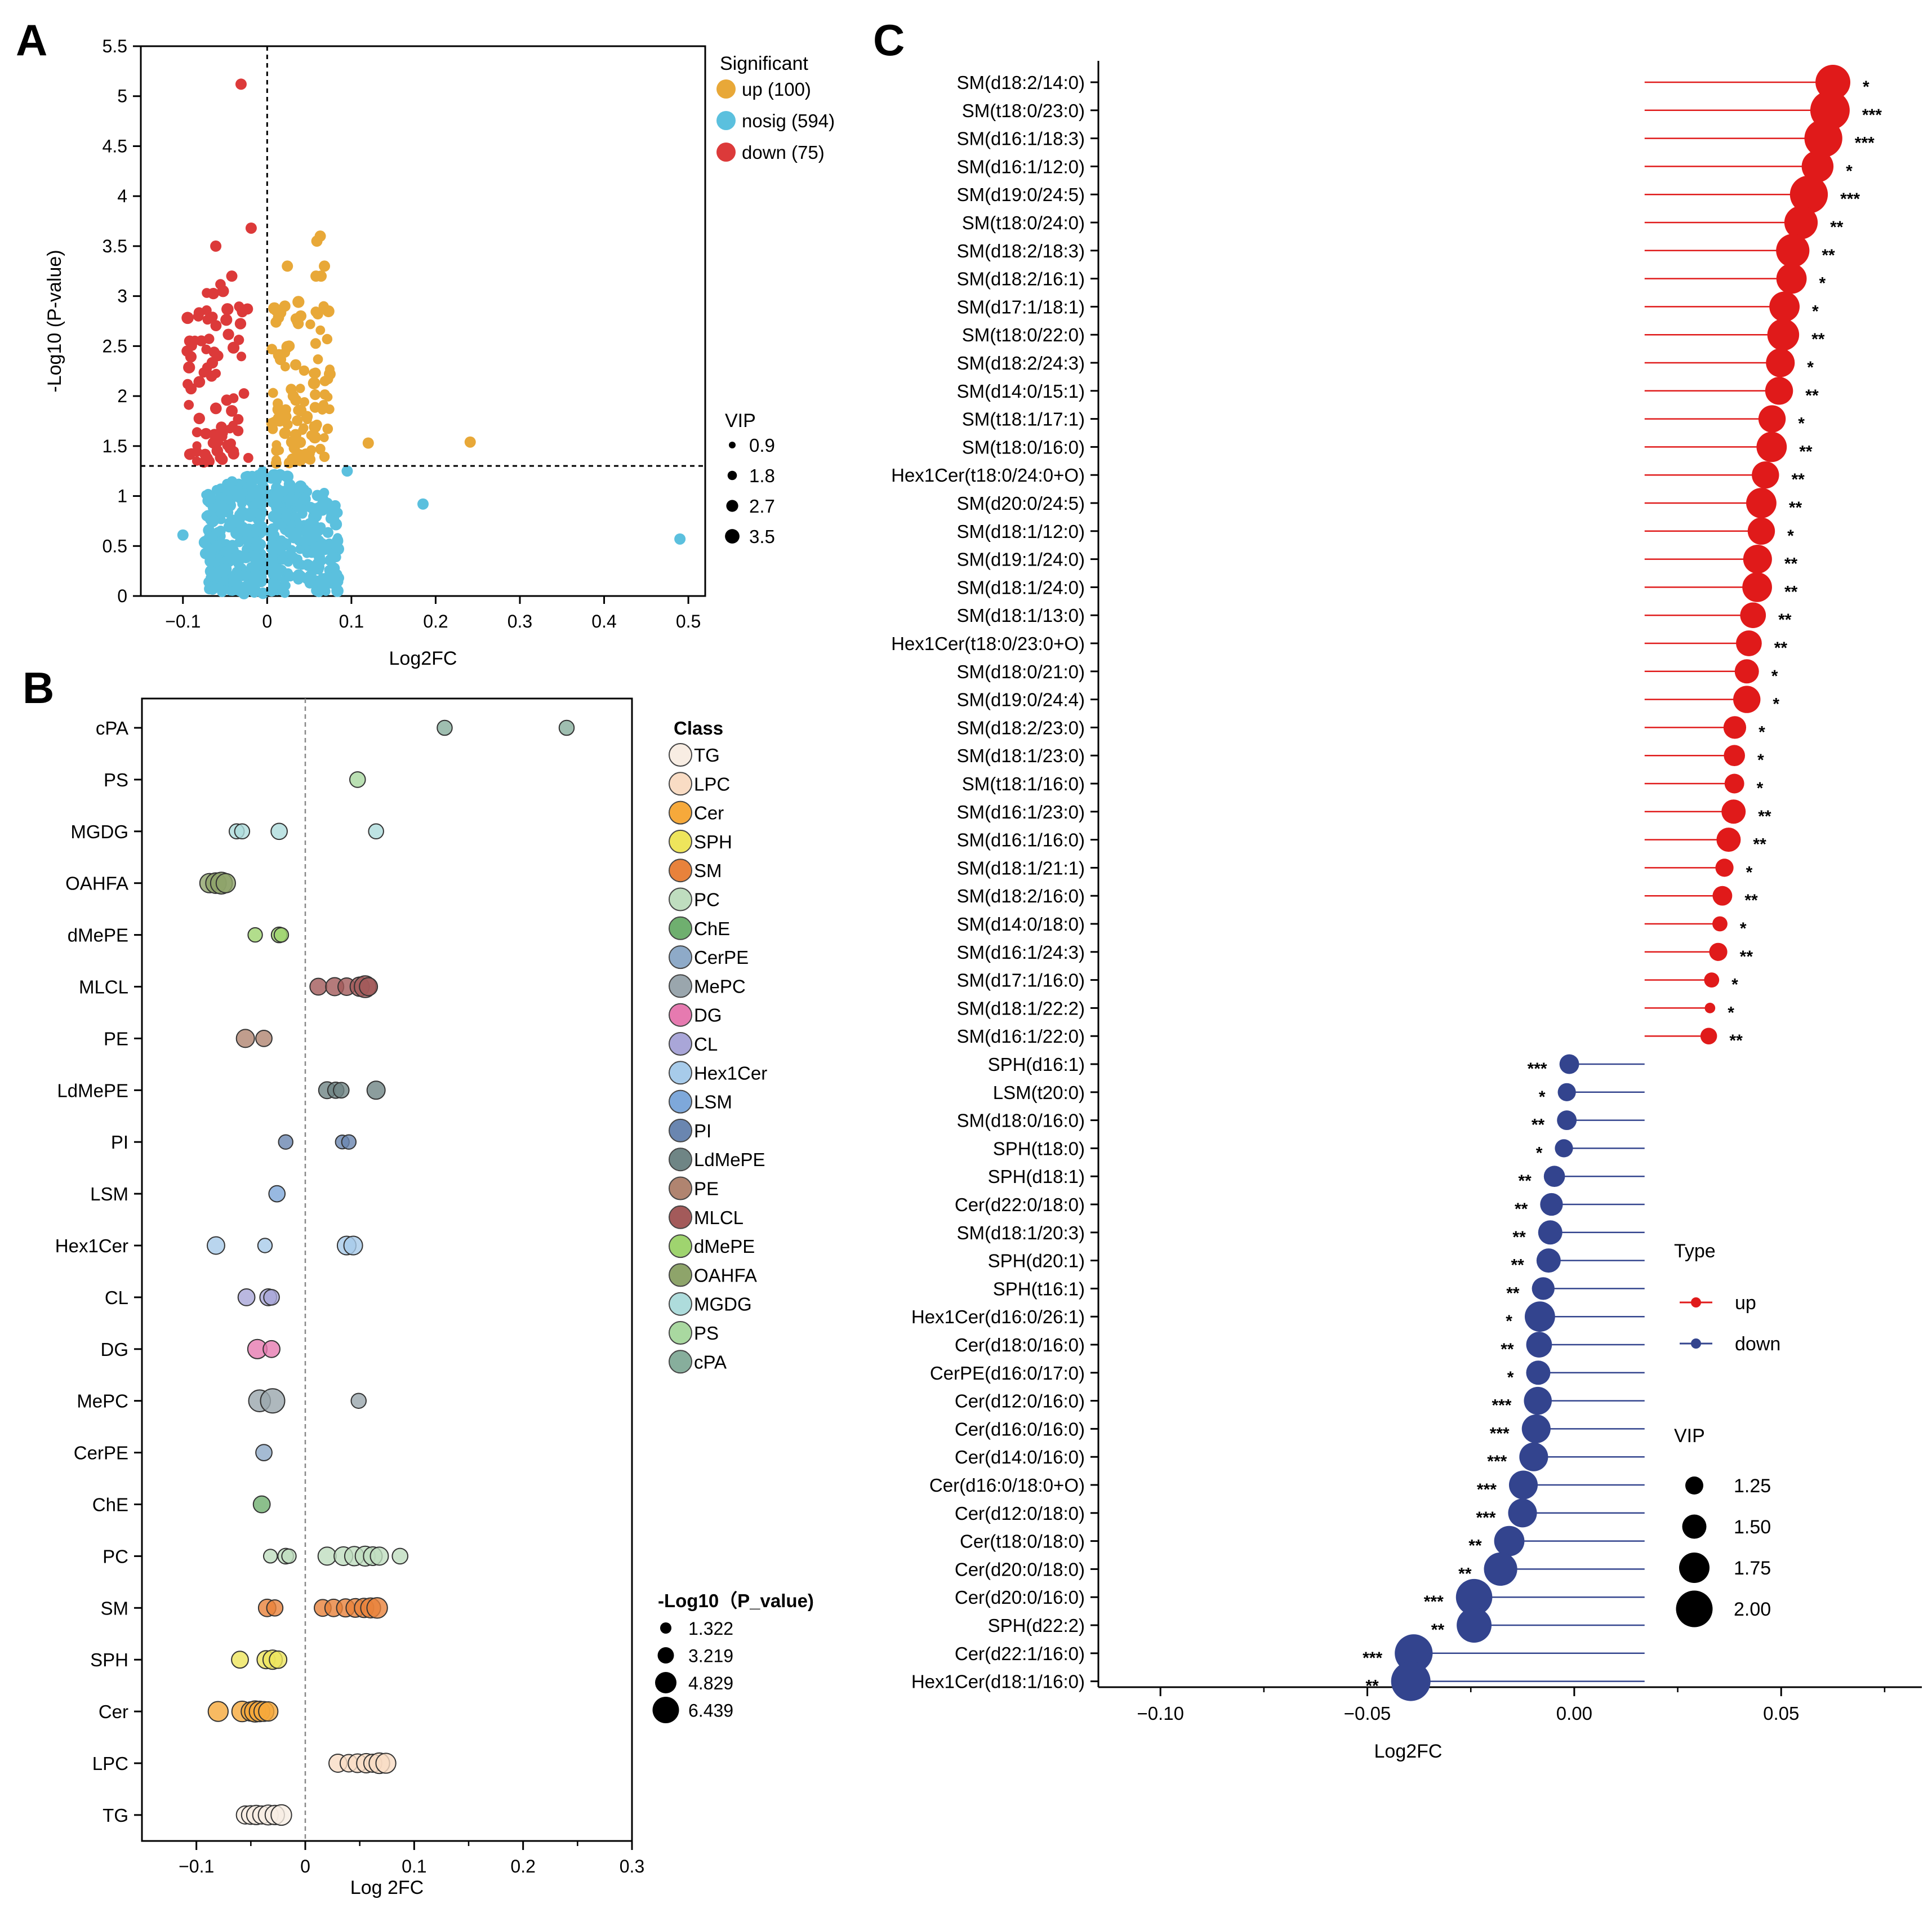 The height and width of the screenshot is (1908, 1932). Describe the element at coordinates (277, 1194) in the screenshot. I see `panel-b-point-lsm` at that location.